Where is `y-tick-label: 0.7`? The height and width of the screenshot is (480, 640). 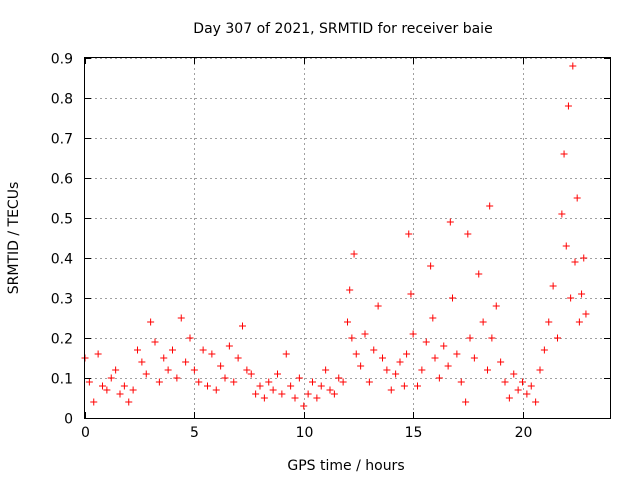 y-tick-label: 0.7 is located at coordinates (62, 140).